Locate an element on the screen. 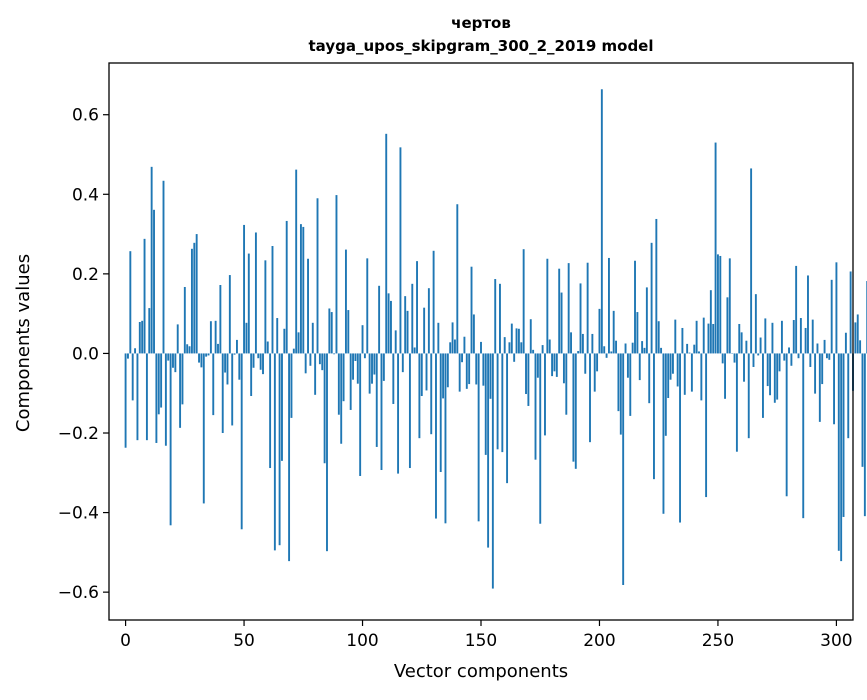 Image resolution: width=867 pixels, height=700 pixels. y-tick-label: 0.0 is located at coordinates (85, 354).